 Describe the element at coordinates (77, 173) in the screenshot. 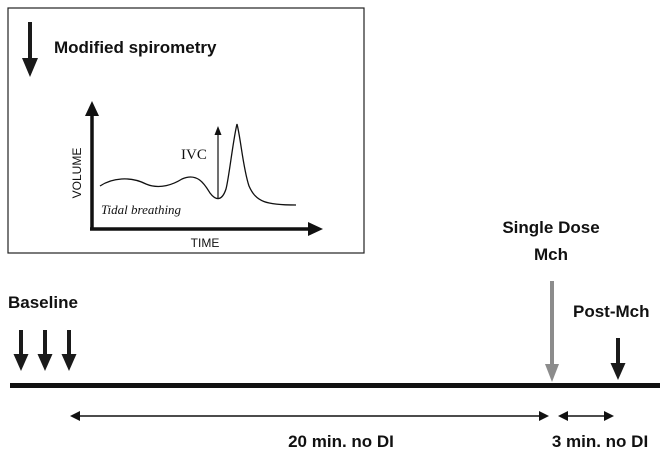

I see `y-axis-label: VOLUME` at that location.